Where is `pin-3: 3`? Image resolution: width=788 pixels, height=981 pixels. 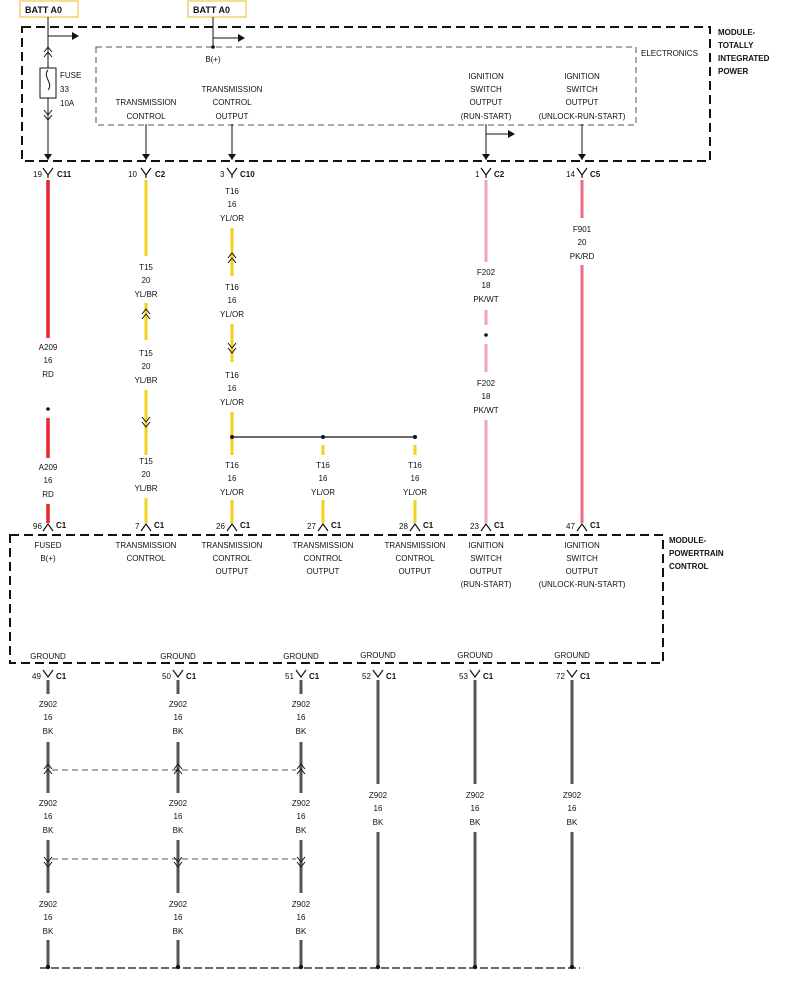
pin-3: 3 is located at coordinates (222, 174).